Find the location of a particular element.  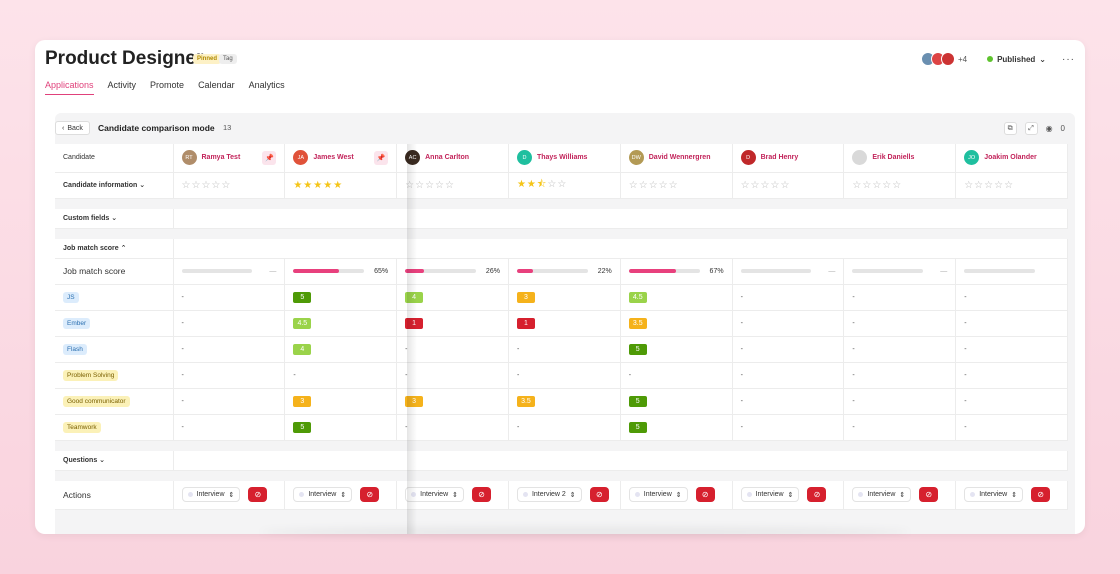

candidate-cell: D Brad Henry is located at coordinates (788, 158).